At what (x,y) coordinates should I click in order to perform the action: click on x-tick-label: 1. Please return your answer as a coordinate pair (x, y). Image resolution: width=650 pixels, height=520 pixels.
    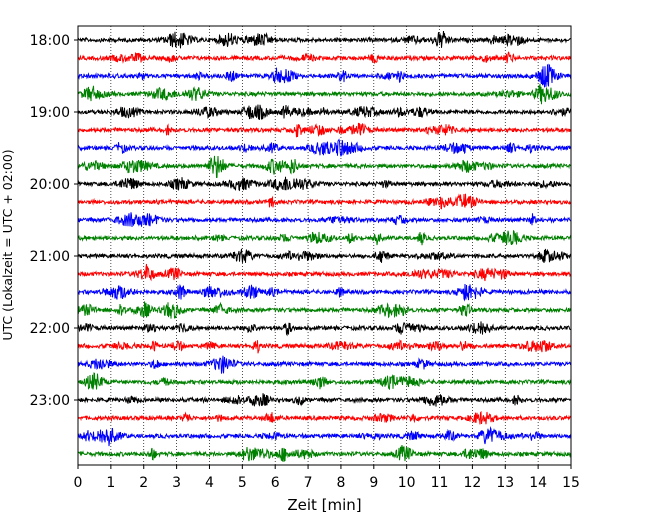
    Looking at the image, I should click on (110, 483).